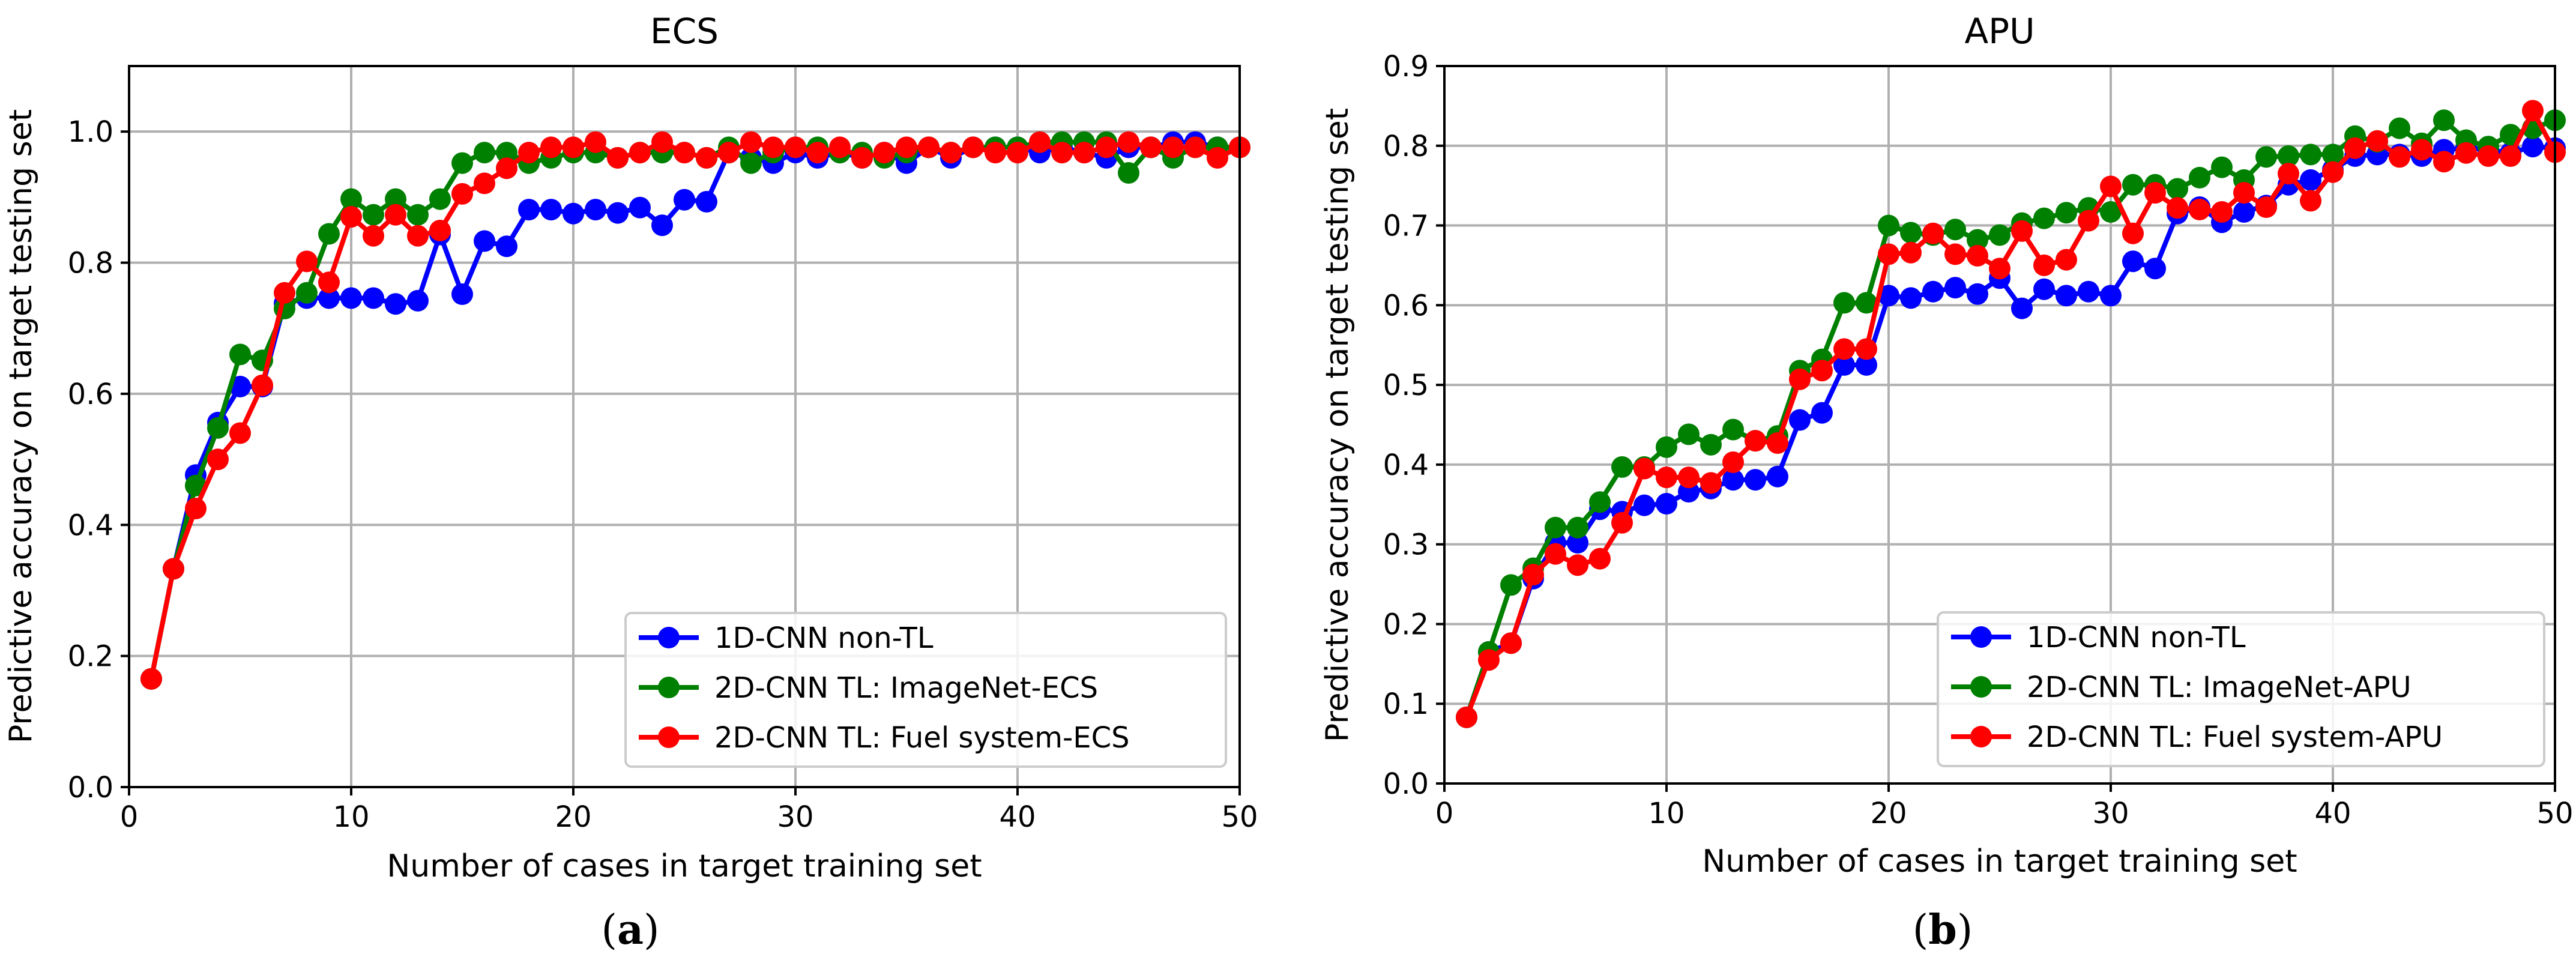 This screenshot has width=2576, height=963. Describe the element at coordinates (2110, 813) in the screenshot. I see `x-tick-label: 30` at that location.